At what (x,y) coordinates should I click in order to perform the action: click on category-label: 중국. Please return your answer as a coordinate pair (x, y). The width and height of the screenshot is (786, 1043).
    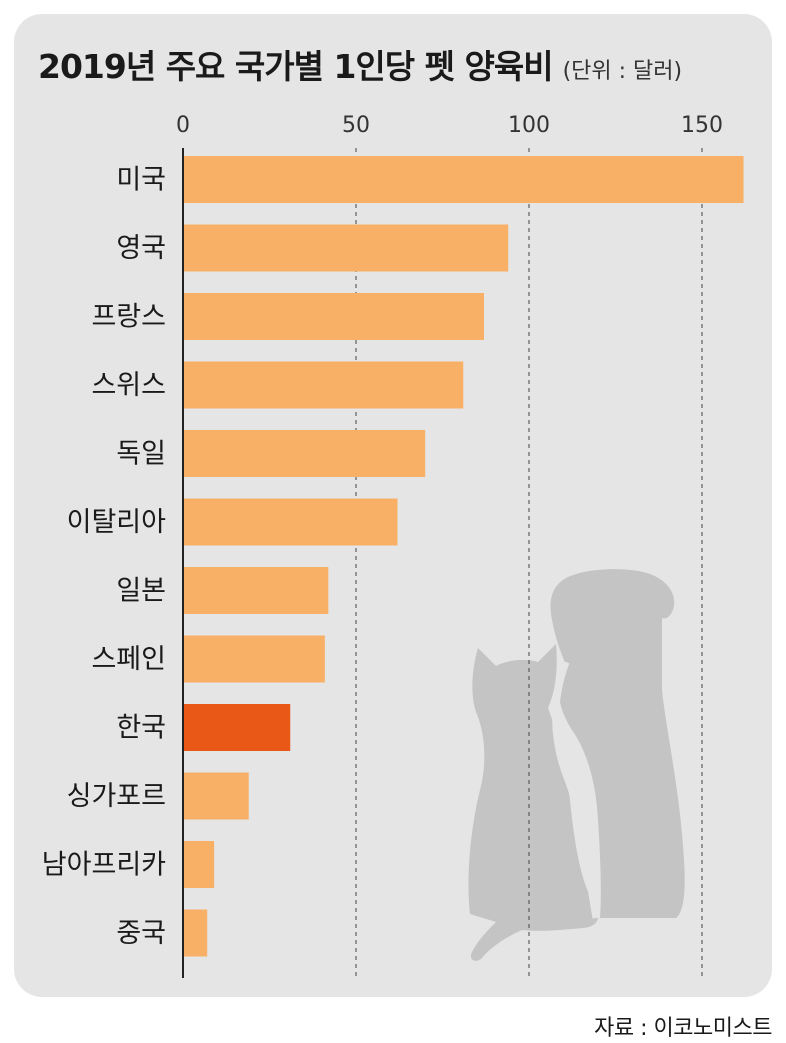
    Looking at the image, I should click on (141, 933).